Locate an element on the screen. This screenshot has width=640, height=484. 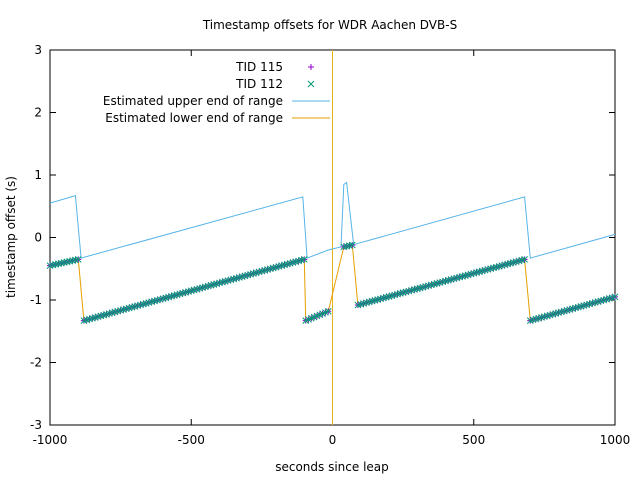
y-tick-label: -1 is located at coordinates (36, 300).